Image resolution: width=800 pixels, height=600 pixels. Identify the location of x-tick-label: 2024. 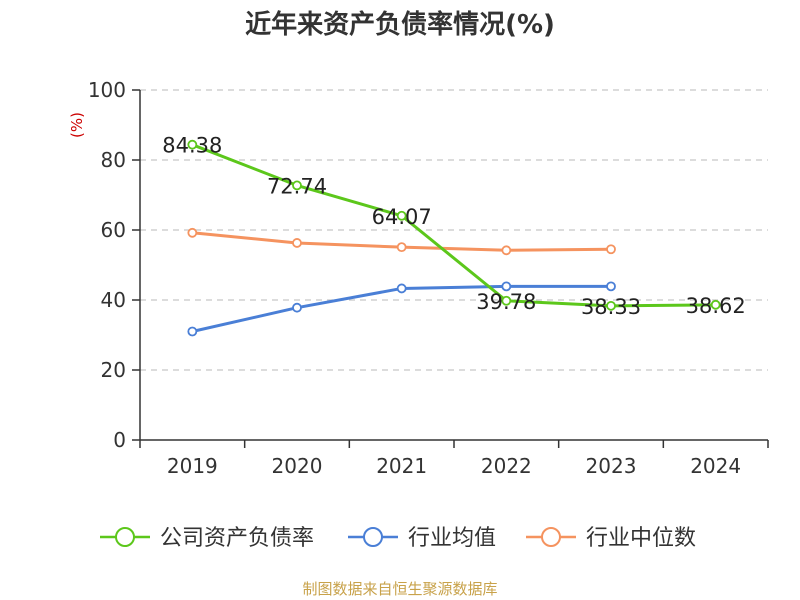
(715, 466).